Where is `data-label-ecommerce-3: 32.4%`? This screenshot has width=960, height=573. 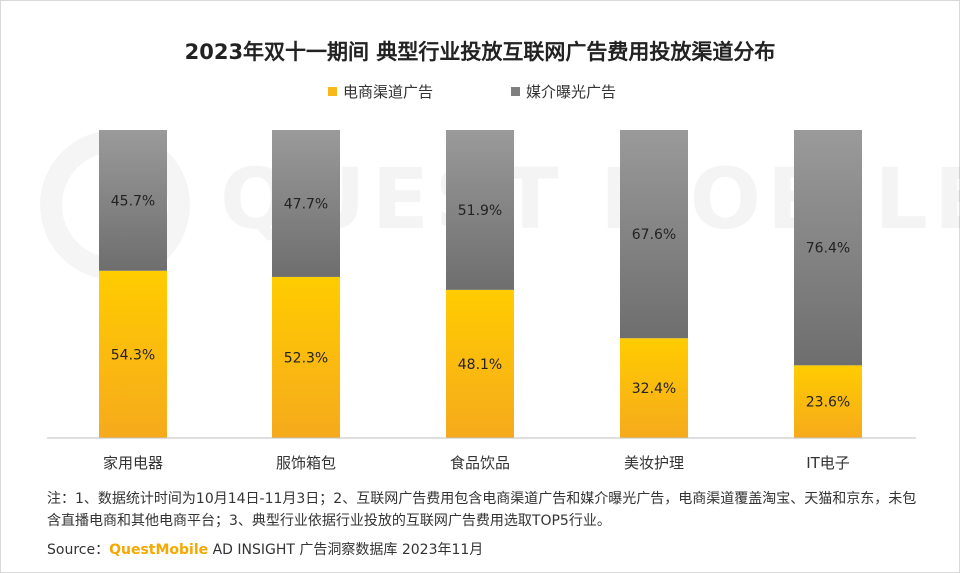 data-label-ecommerce-3: 32.4% is located at coordinates (654, 389).